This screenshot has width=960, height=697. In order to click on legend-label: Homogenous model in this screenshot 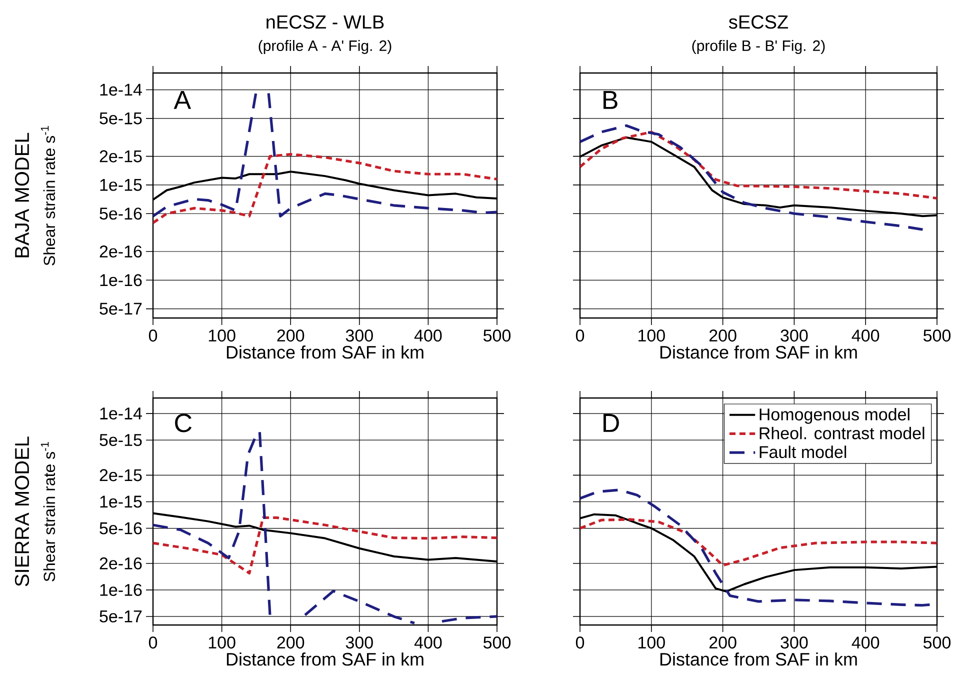, I will do `click(835, 416)`.